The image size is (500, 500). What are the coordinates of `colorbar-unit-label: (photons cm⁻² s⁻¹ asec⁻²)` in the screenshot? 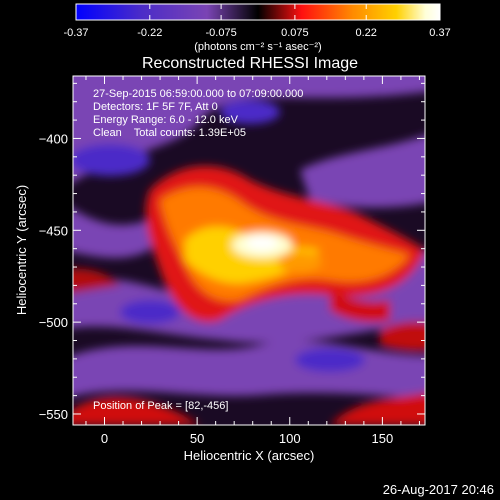 It's located at (257, 47).